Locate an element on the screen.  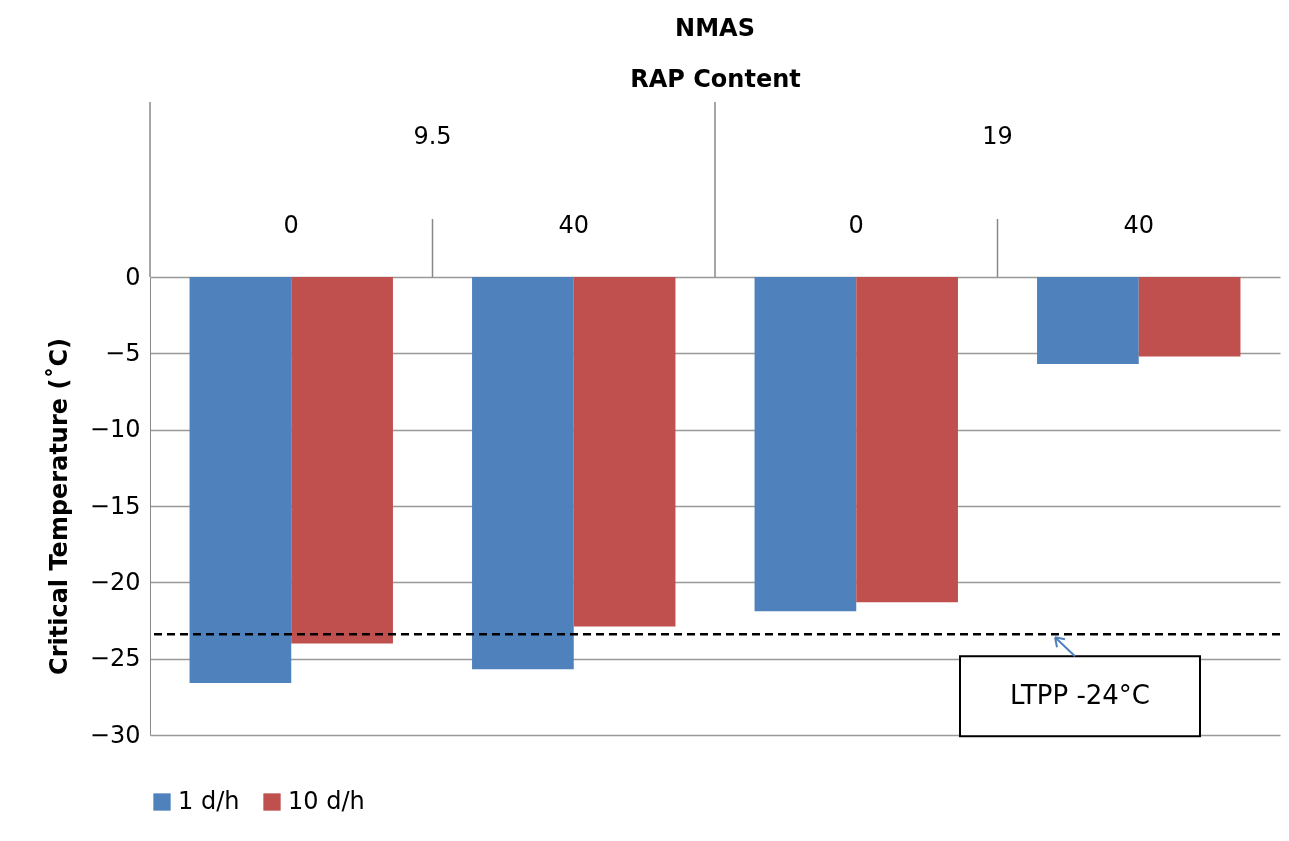
text: 9.5 is located at coordinates (432, 136).